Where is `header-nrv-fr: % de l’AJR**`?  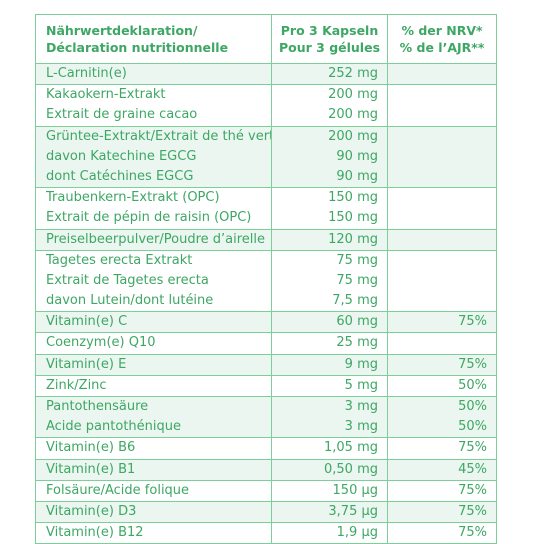 header-nrv-fr: % de l’AJR** is located at coordinates (442, 47).